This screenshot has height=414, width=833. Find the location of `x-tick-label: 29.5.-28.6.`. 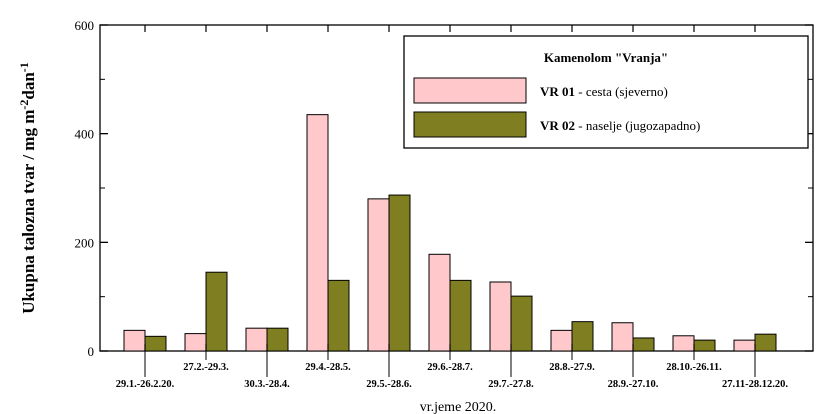

x-tick-label: 29.5.-28.6. is located at coordinates (389, 384).